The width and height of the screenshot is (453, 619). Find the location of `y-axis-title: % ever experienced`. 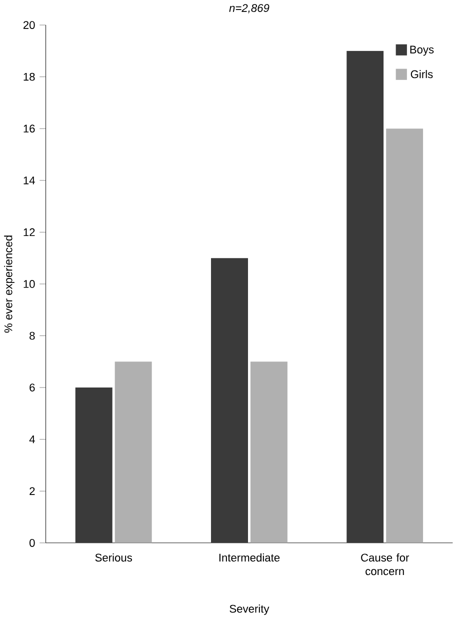

y-axis-title: % ever experienced is located at coordinates (9, 284).